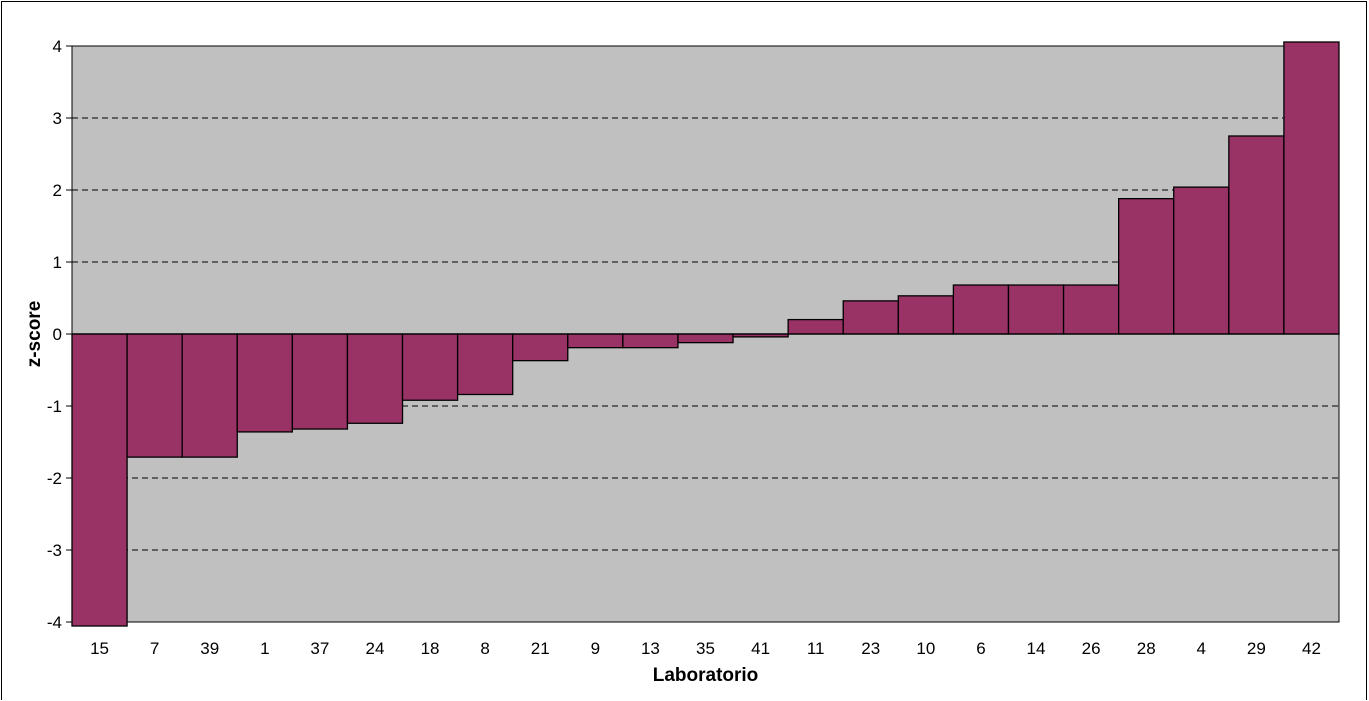 This screenshot has height=701, width=1369. What do you see at coordinates (57, 118) in the screenshot?
I see `y-tick-label: 3` at bounding box center [57, 118].